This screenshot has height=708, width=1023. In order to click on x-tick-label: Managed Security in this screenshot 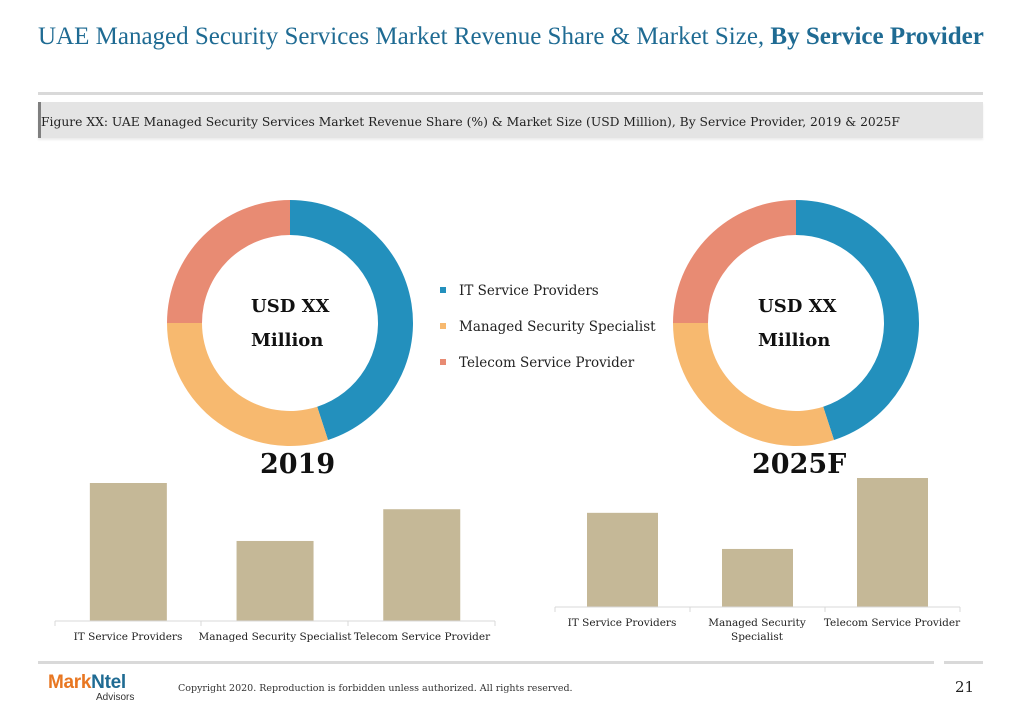, I will do `click(757, 623)`.